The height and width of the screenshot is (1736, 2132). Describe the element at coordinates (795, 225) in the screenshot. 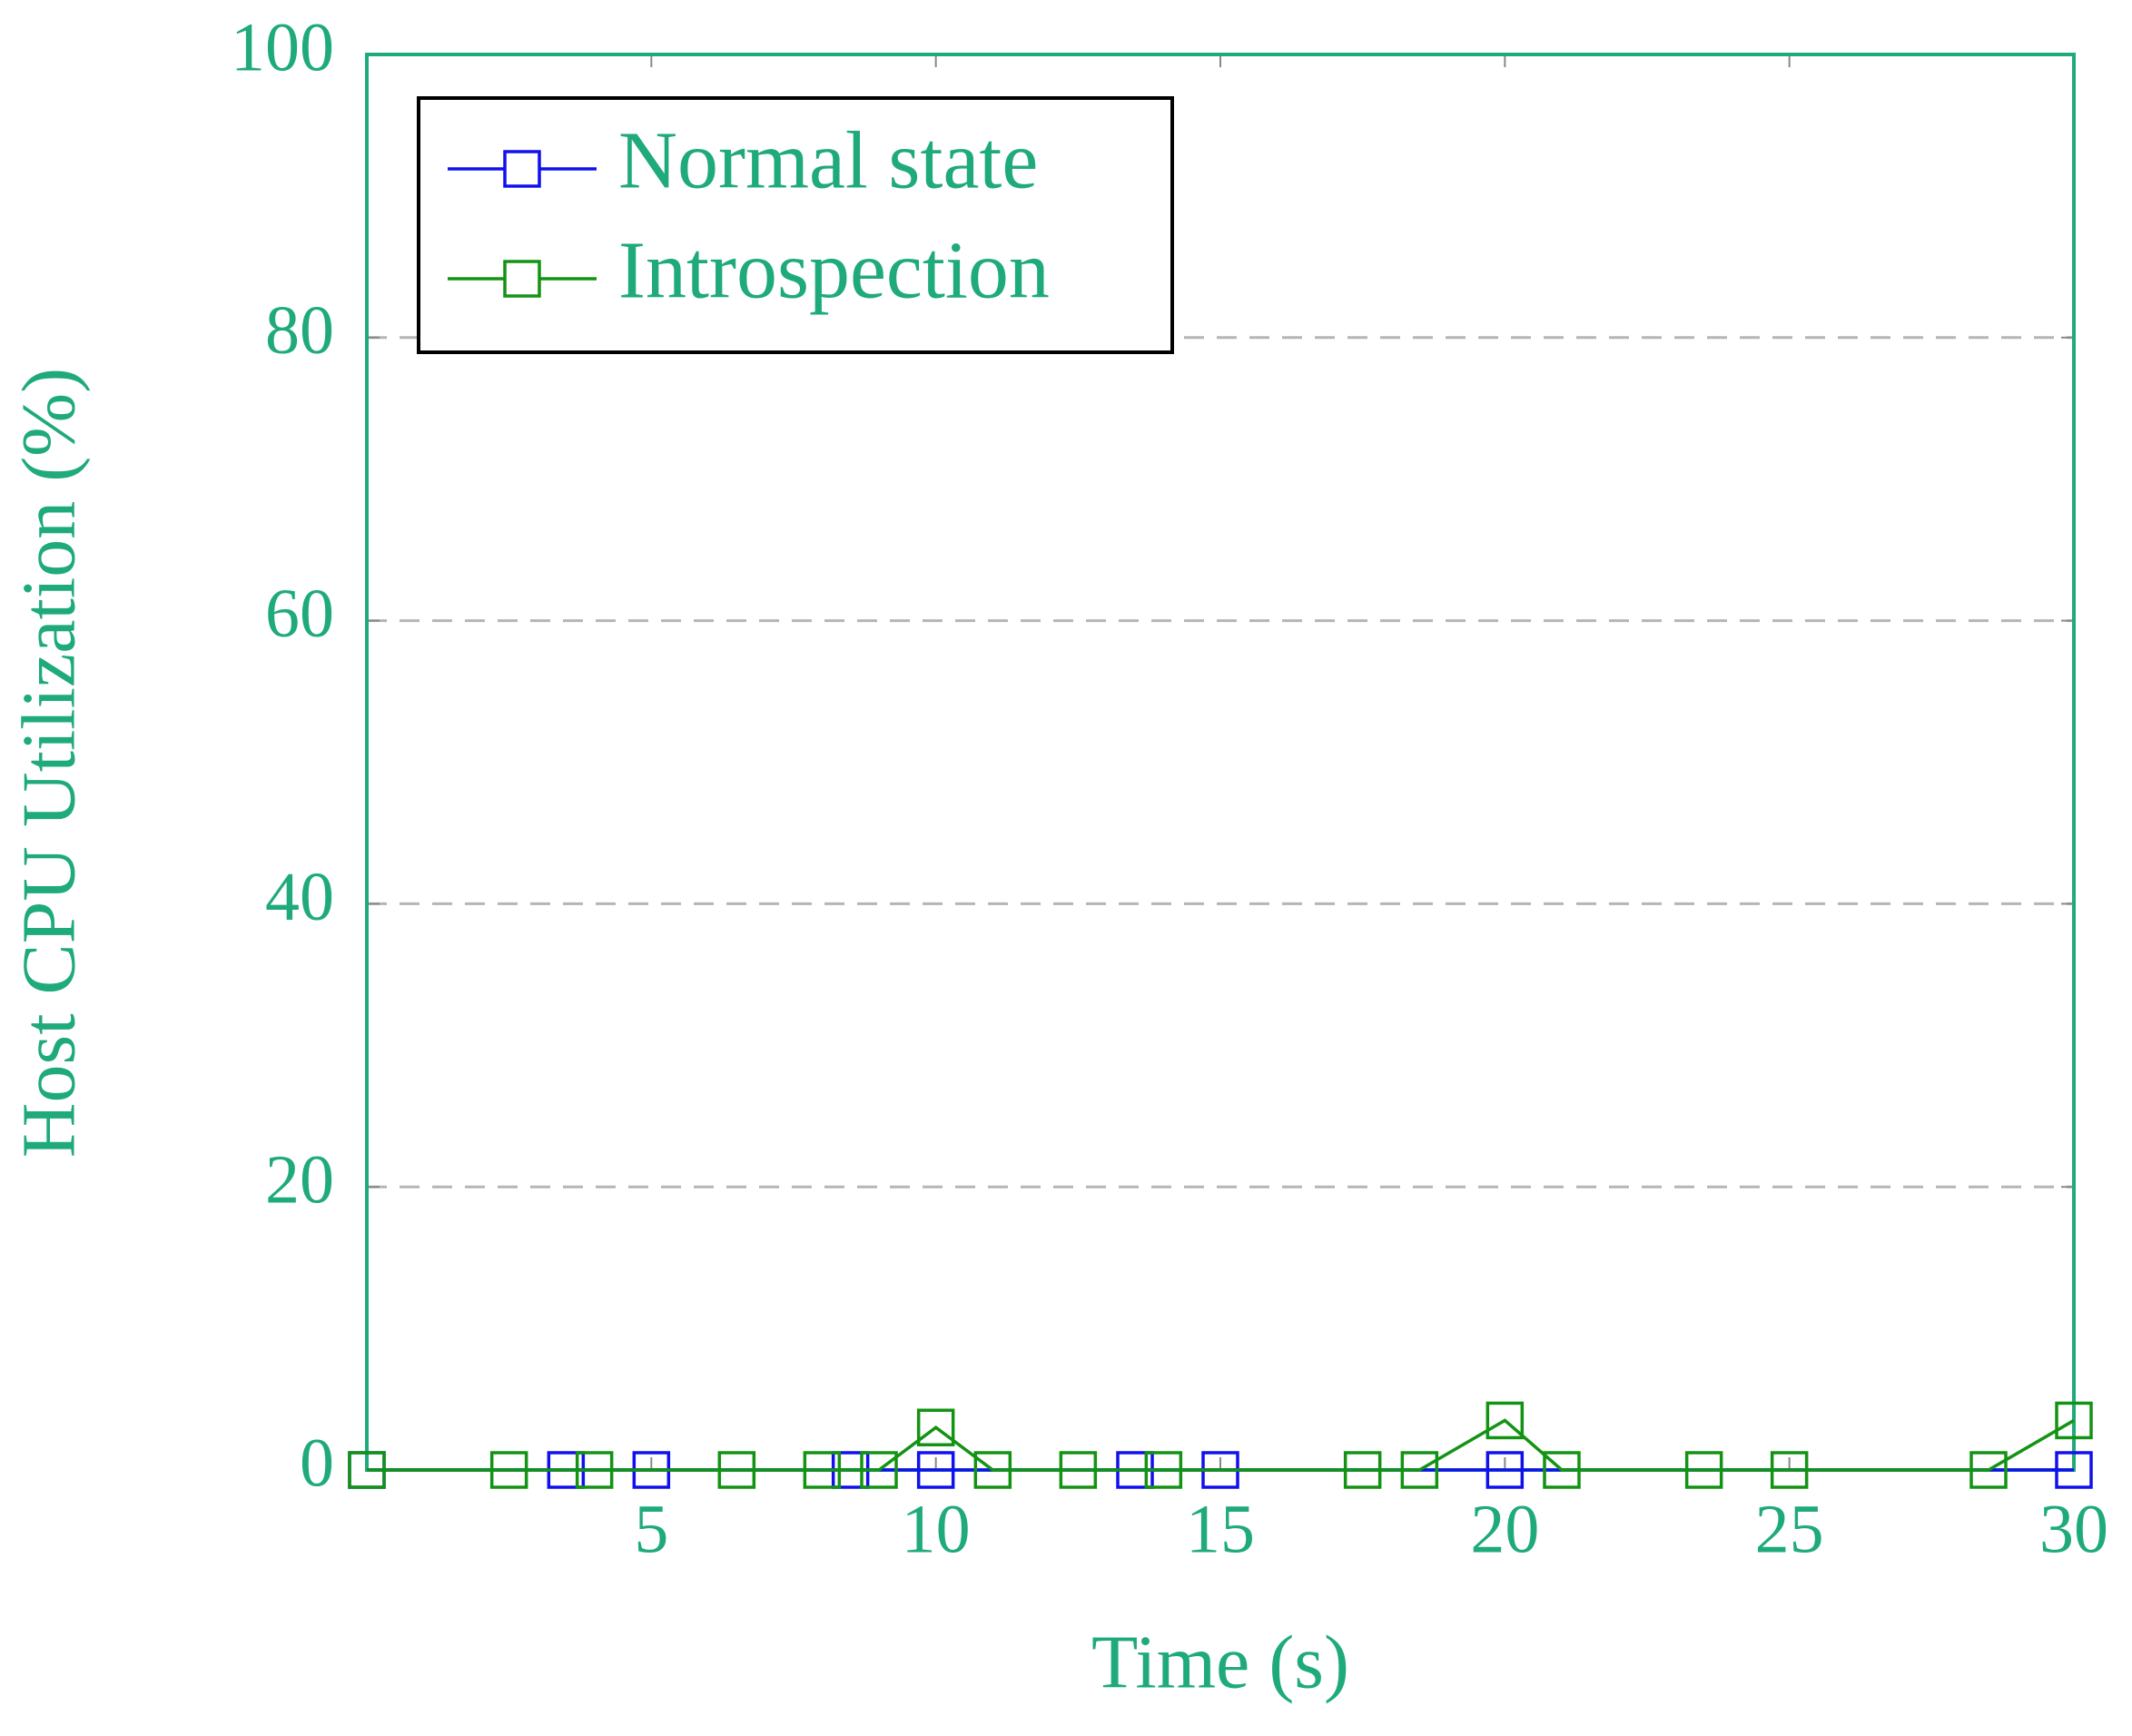

I see `legend-box` at that location.